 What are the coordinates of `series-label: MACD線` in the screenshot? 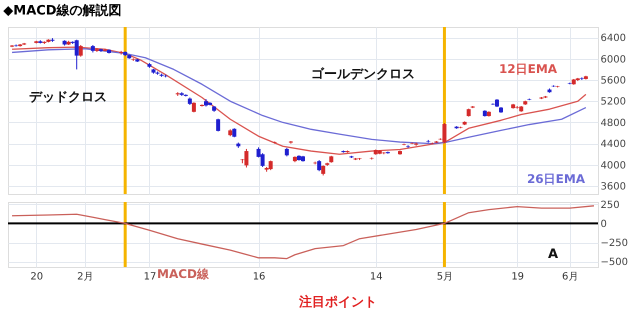 It's located at (183, 274).